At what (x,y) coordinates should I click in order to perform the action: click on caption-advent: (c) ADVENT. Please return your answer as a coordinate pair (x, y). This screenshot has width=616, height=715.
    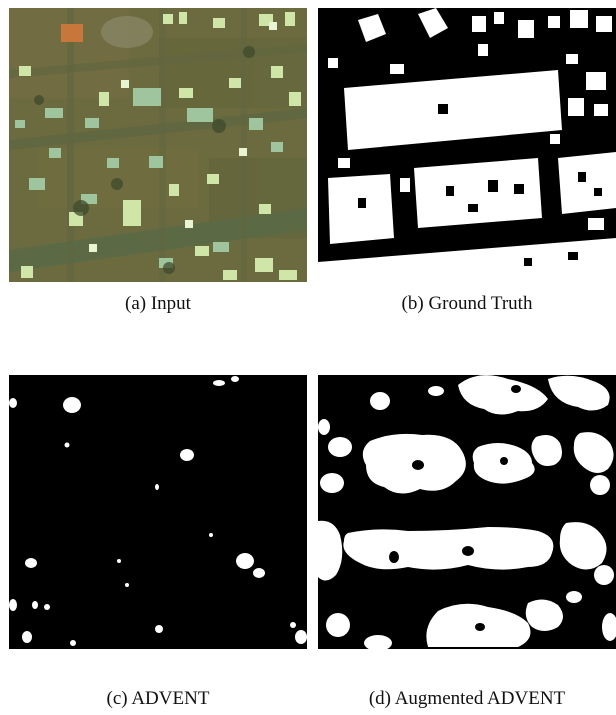
    Looking at the image, I should click on (158, 698).